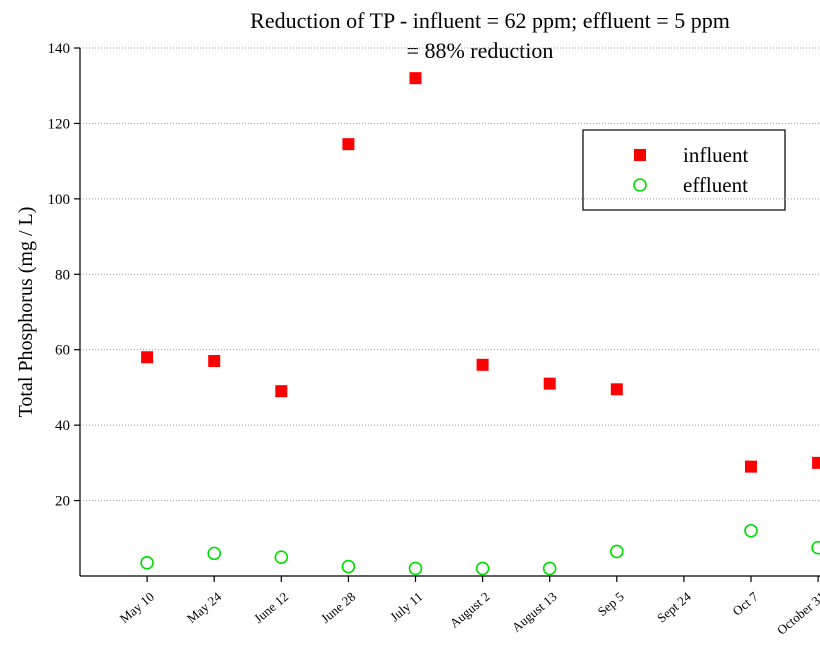  What do you see at coordinates (715, 185) in the screenshot?
I see `legend-label: effluent` at bounding box center [715, 185].